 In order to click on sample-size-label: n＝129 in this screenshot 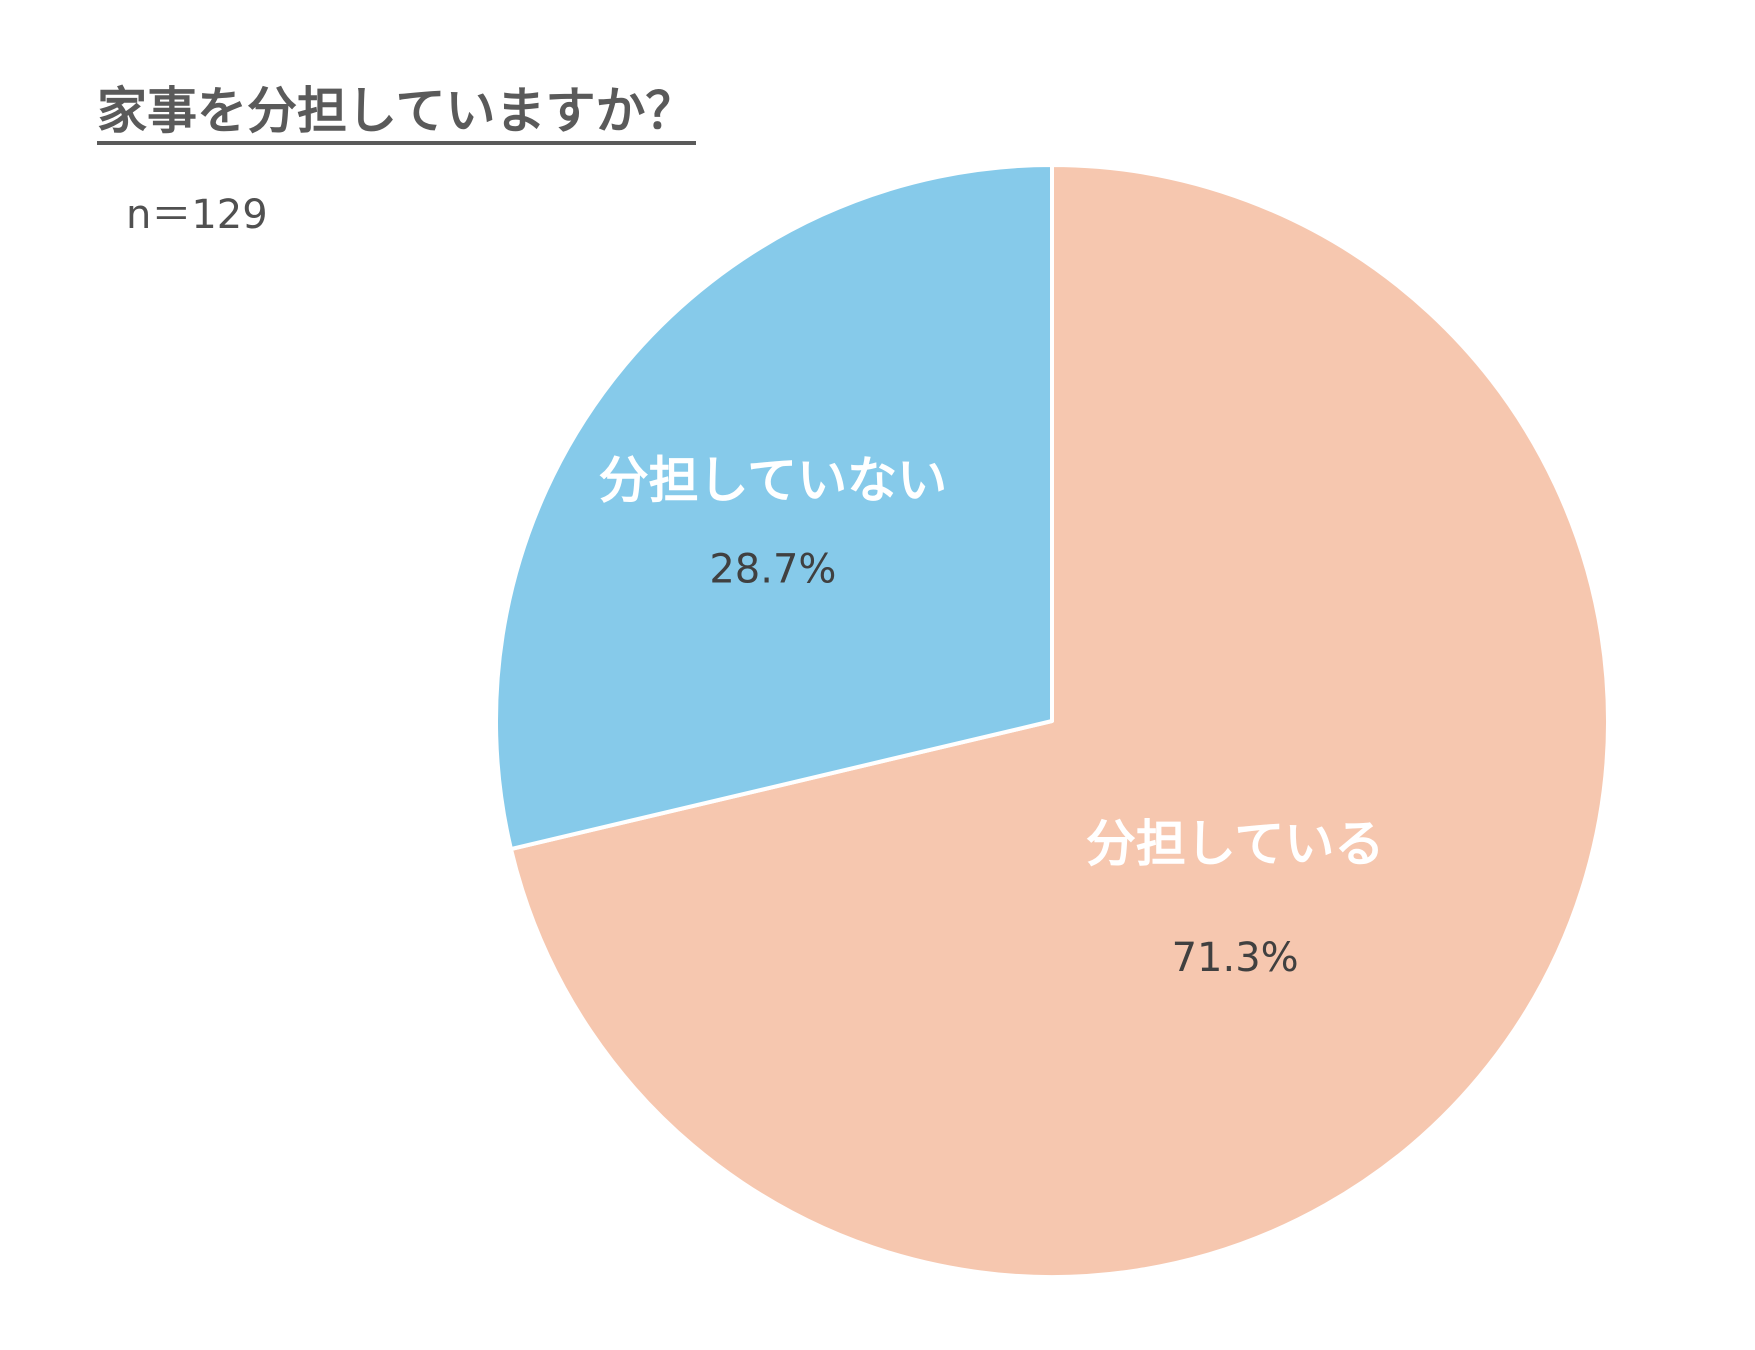, I will do `click(197, 215)`.